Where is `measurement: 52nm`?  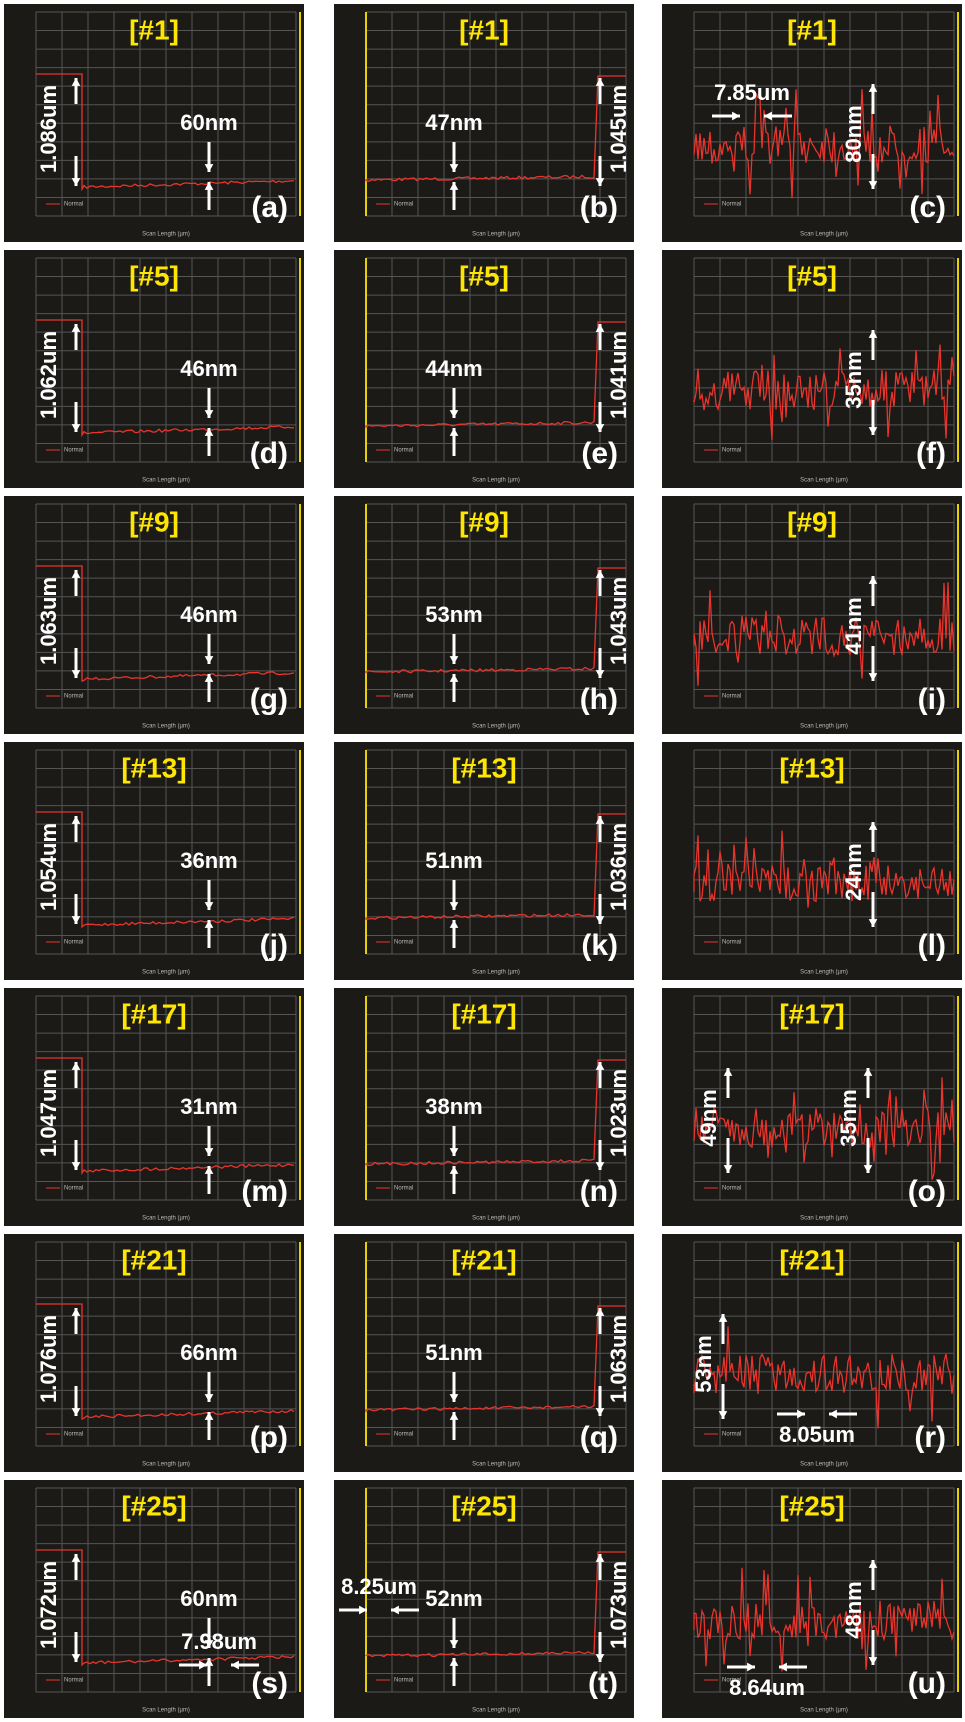 measurement: 52nm is located at coordinates (453, 1598).